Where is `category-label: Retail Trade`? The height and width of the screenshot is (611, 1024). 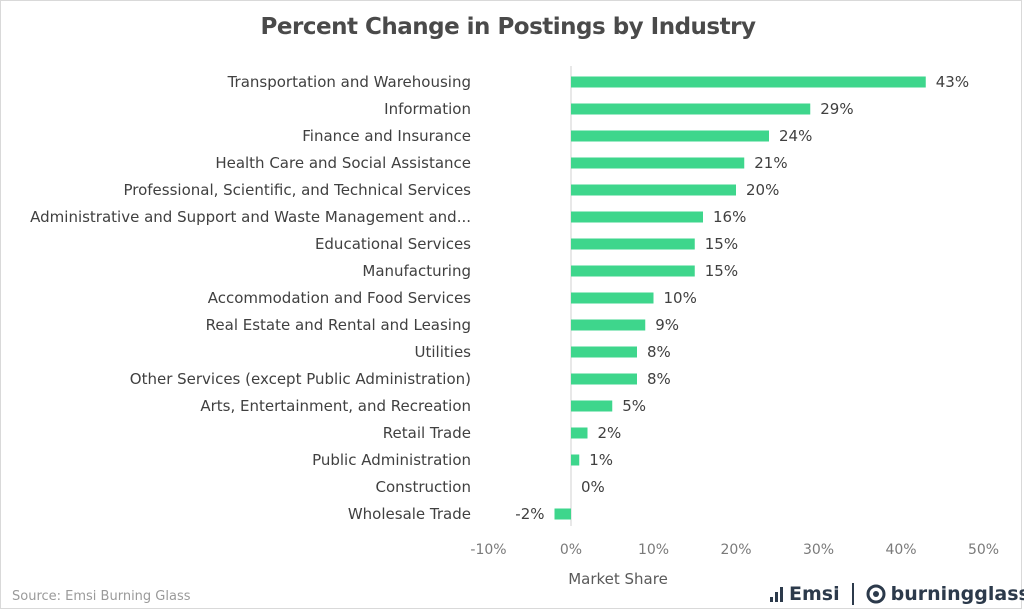 category-label: Retail Trade is located at coordinates (427, 433).